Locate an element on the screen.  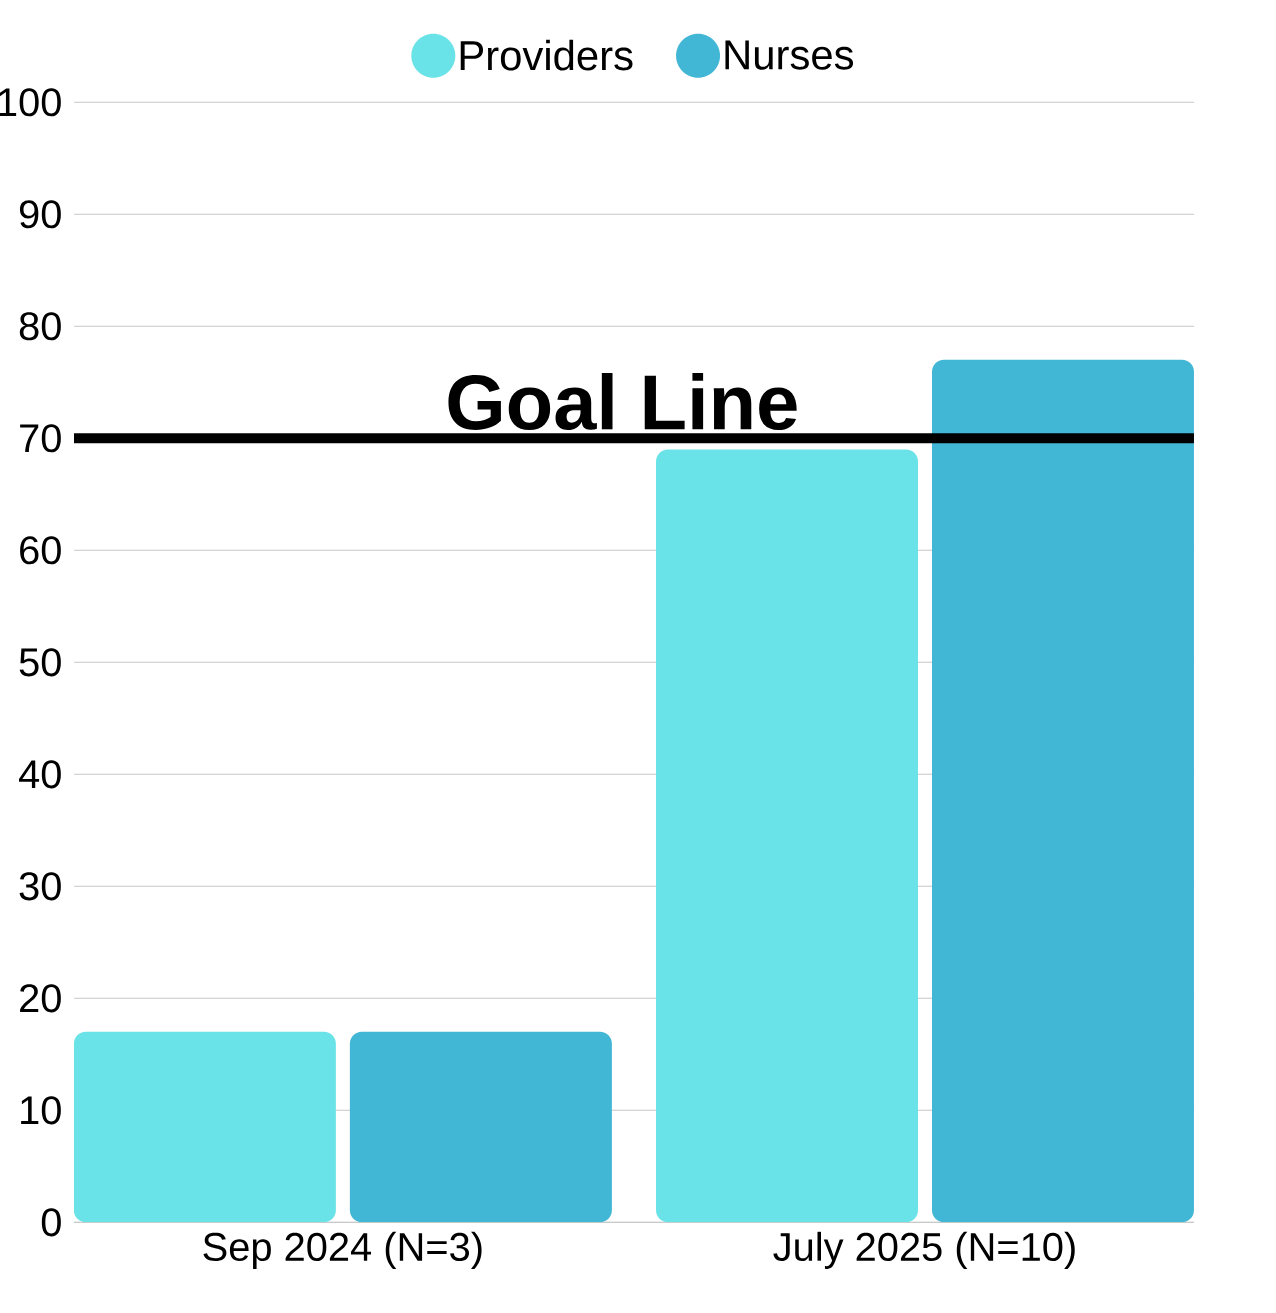
y-tick-label: 10 is located at coordinates (41, 1110).